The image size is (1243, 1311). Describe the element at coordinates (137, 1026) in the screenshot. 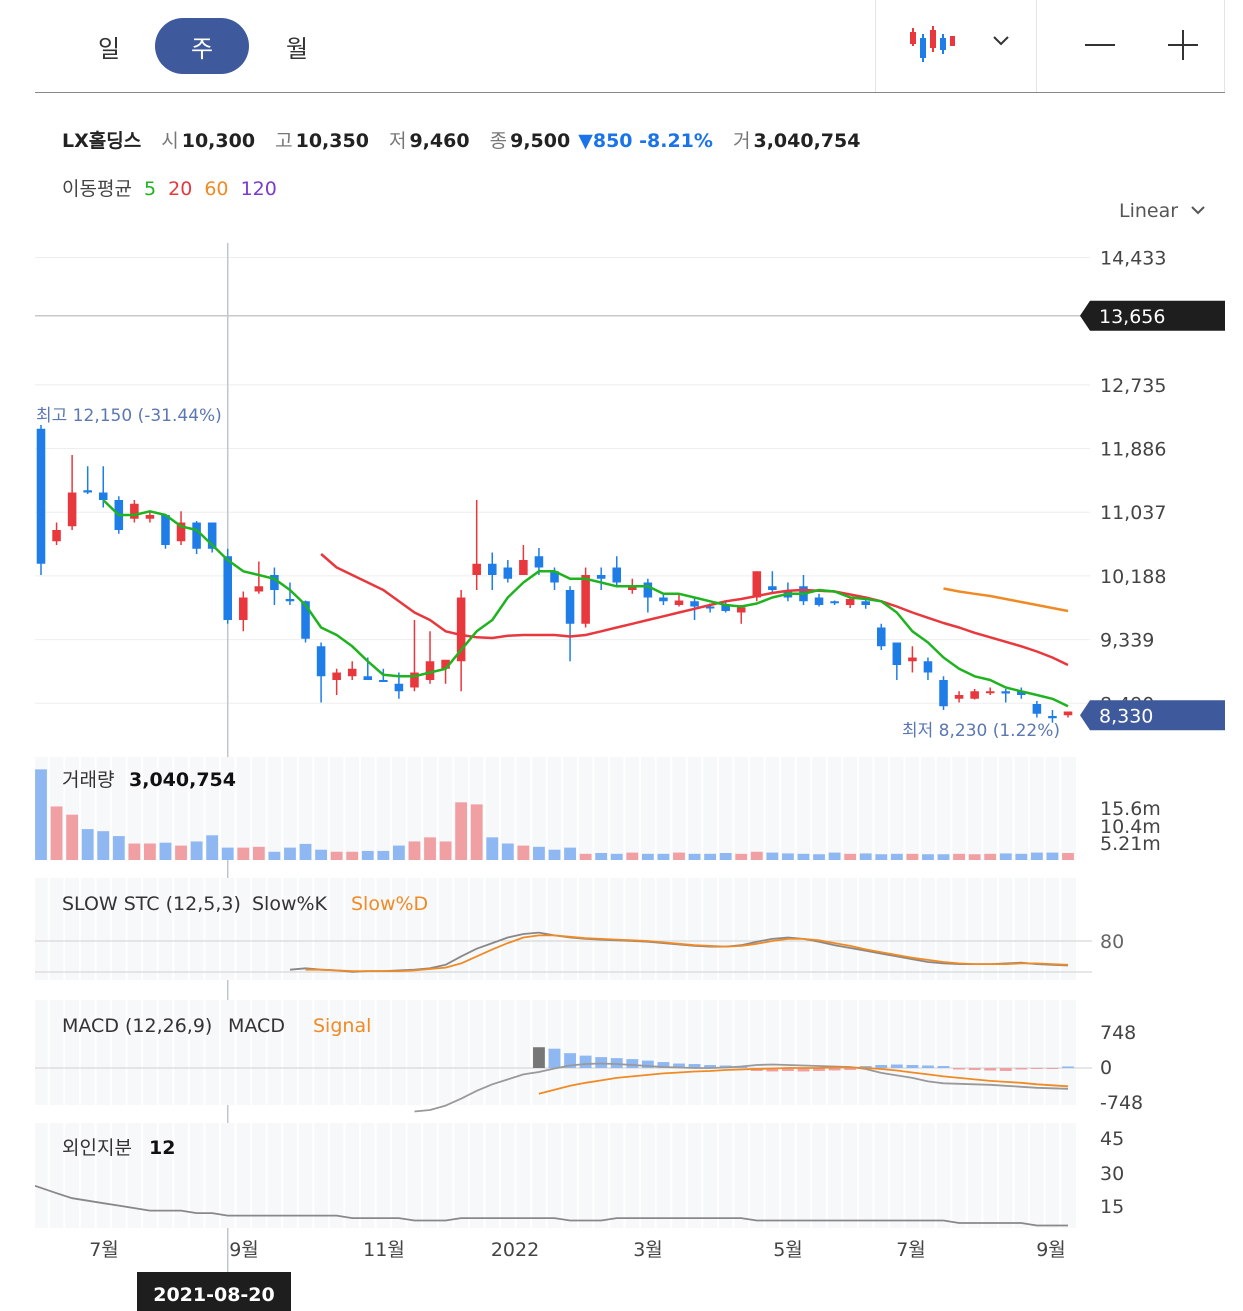

I see `macd-title: MACD (12,26,9)` at that location.